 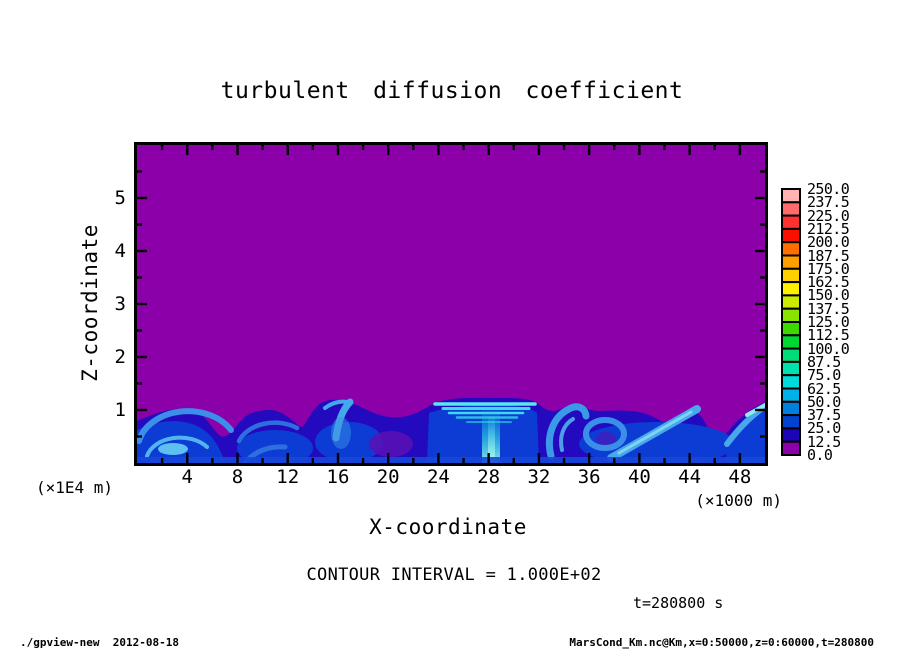 What do you see at coordinates (828, 295) in the screenshot?
I see `colorbar-tick-label: 150.0` at bounding box center [828, 295].